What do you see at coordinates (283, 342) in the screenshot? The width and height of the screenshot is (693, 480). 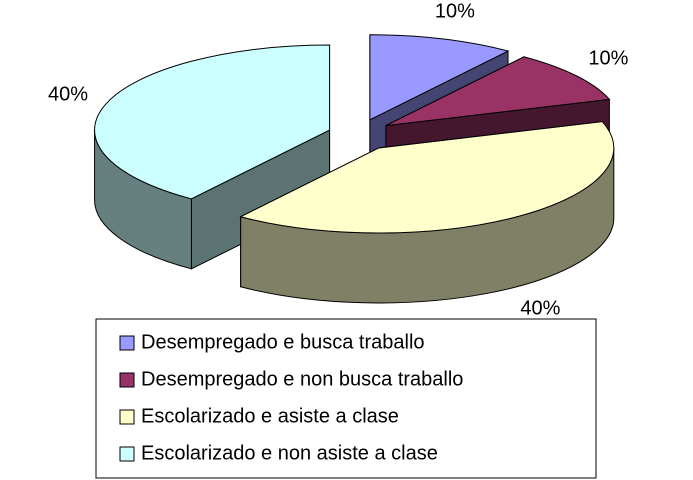 I see `legend-label: Desempregado e busca traballo` at bounding box center [283, 342].